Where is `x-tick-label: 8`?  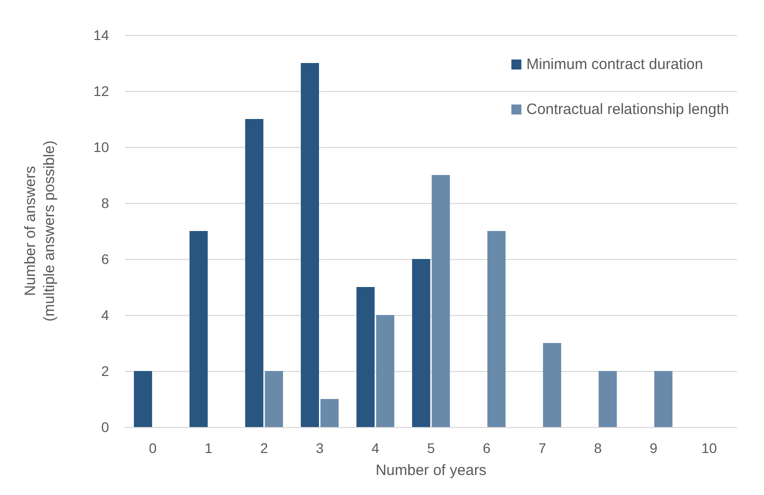 x-tick-label: 8 is located at coordinates (598, 448).